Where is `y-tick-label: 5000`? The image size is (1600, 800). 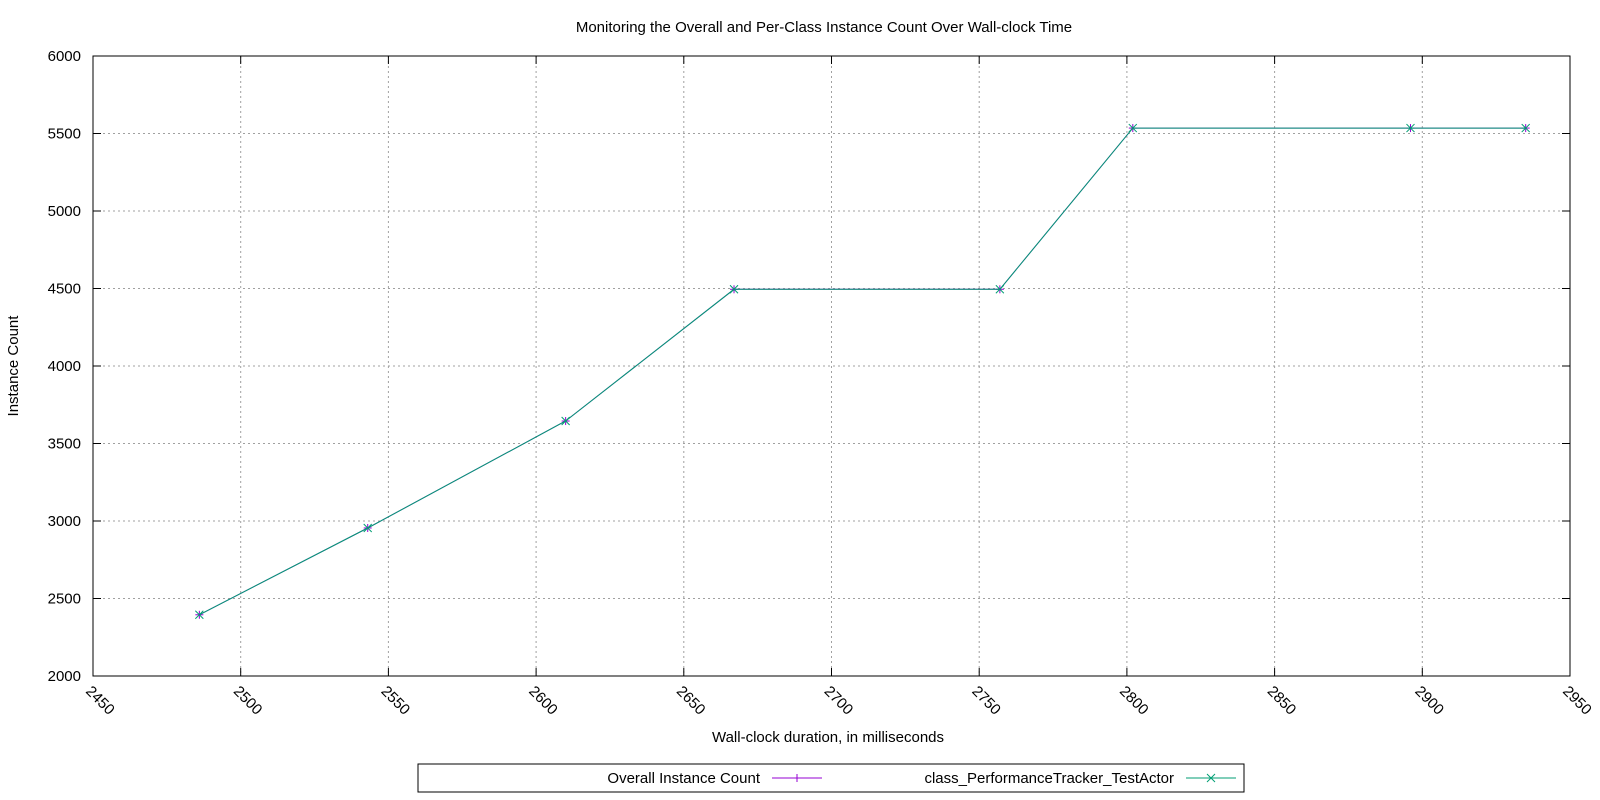 y-tick-label: 5000 is located at coordinates (64, 211).